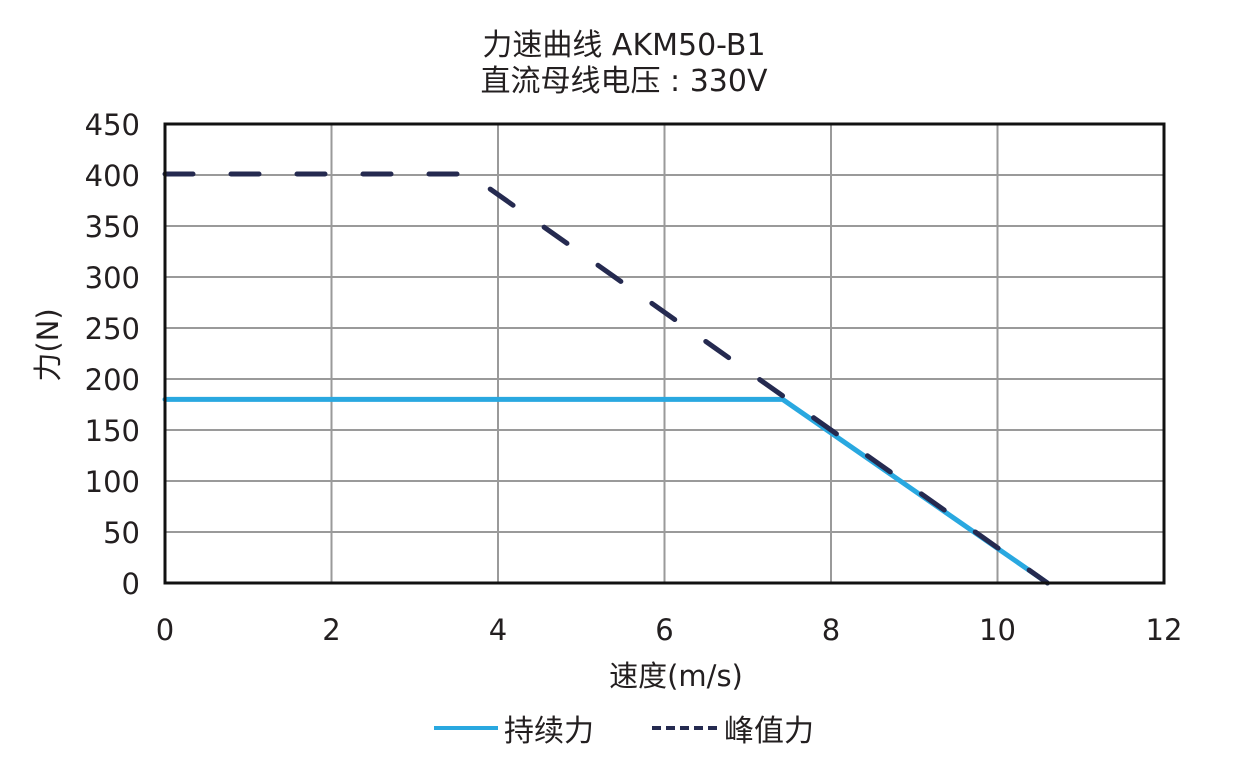 The image size is (1248, 771). I want to click on y-tick-label: 350, so click(112, 227).